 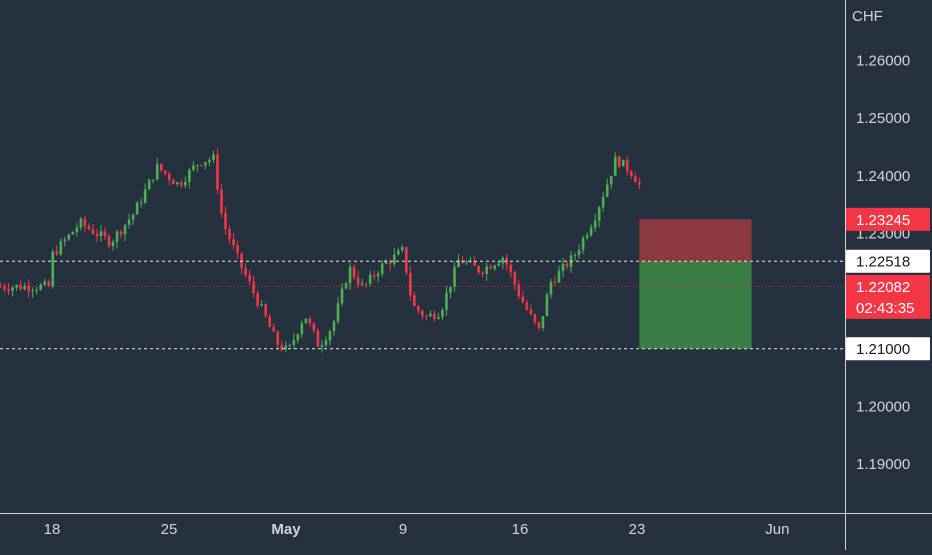 I want to click on stop-loss-price-tag-label: 1.23245, so click(x=883, y=220).